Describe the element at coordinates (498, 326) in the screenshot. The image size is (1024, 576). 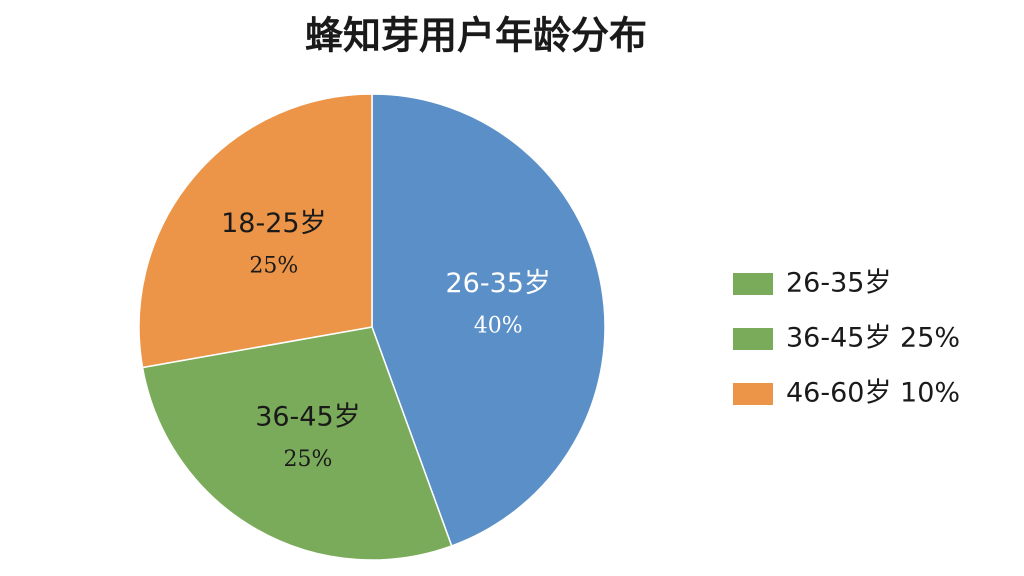
I see `slice-value-label: 40%` at that location.